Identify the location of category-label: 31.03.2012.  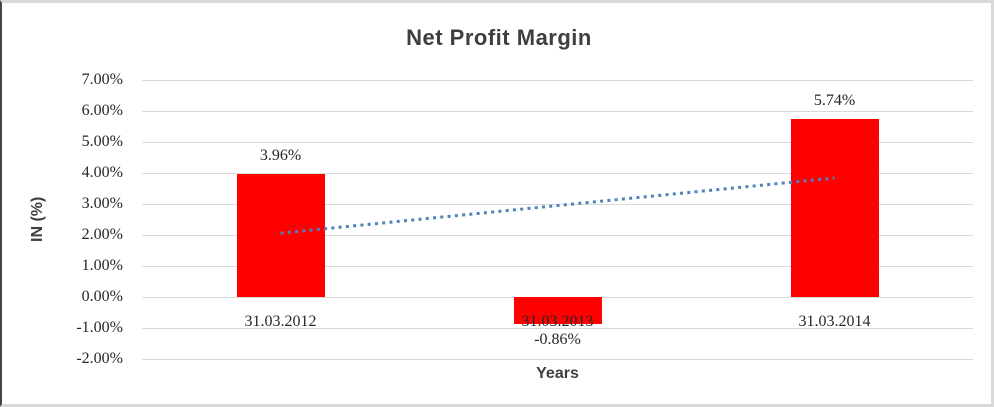
(280, 321).